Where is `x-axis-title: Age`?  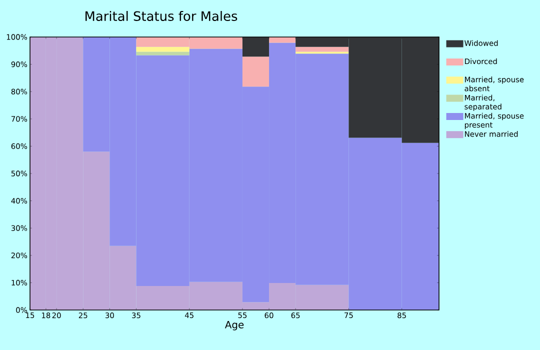 x-axis-title: Age is located at coordinates (234, 325).